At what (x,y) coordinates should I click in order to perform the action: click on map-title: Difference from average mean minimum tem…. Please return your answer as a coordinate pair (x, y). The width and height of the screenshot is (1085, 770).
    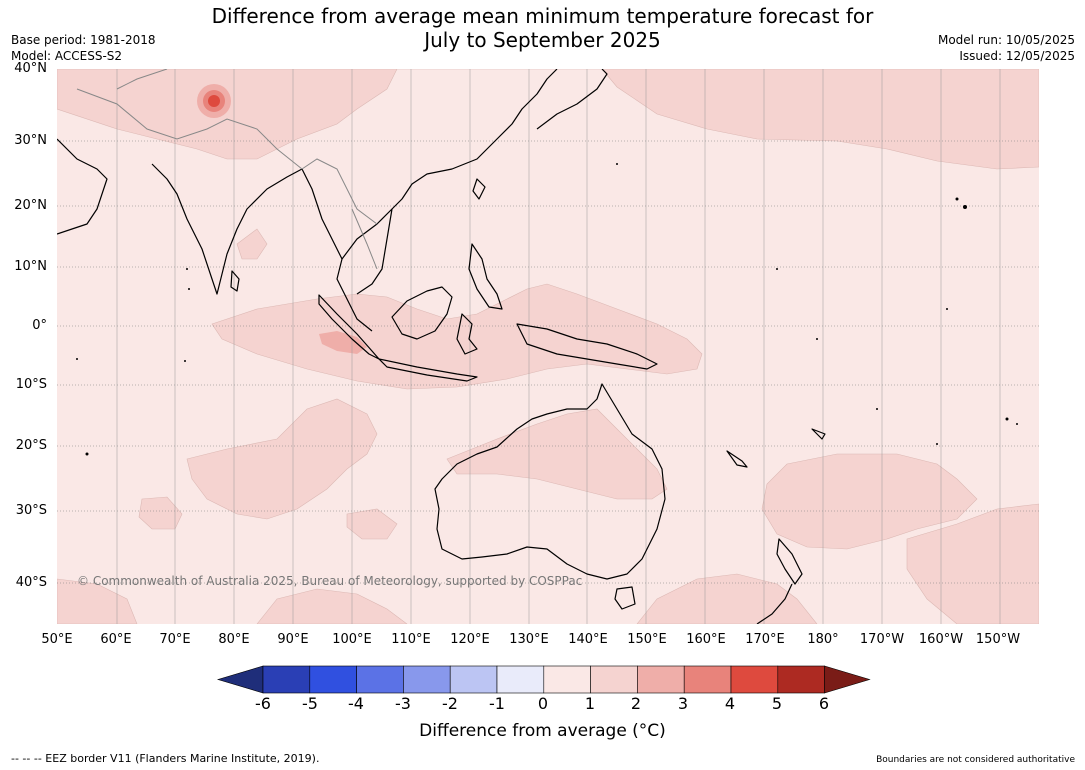
    Looking at the image, I should click on (542, 28).